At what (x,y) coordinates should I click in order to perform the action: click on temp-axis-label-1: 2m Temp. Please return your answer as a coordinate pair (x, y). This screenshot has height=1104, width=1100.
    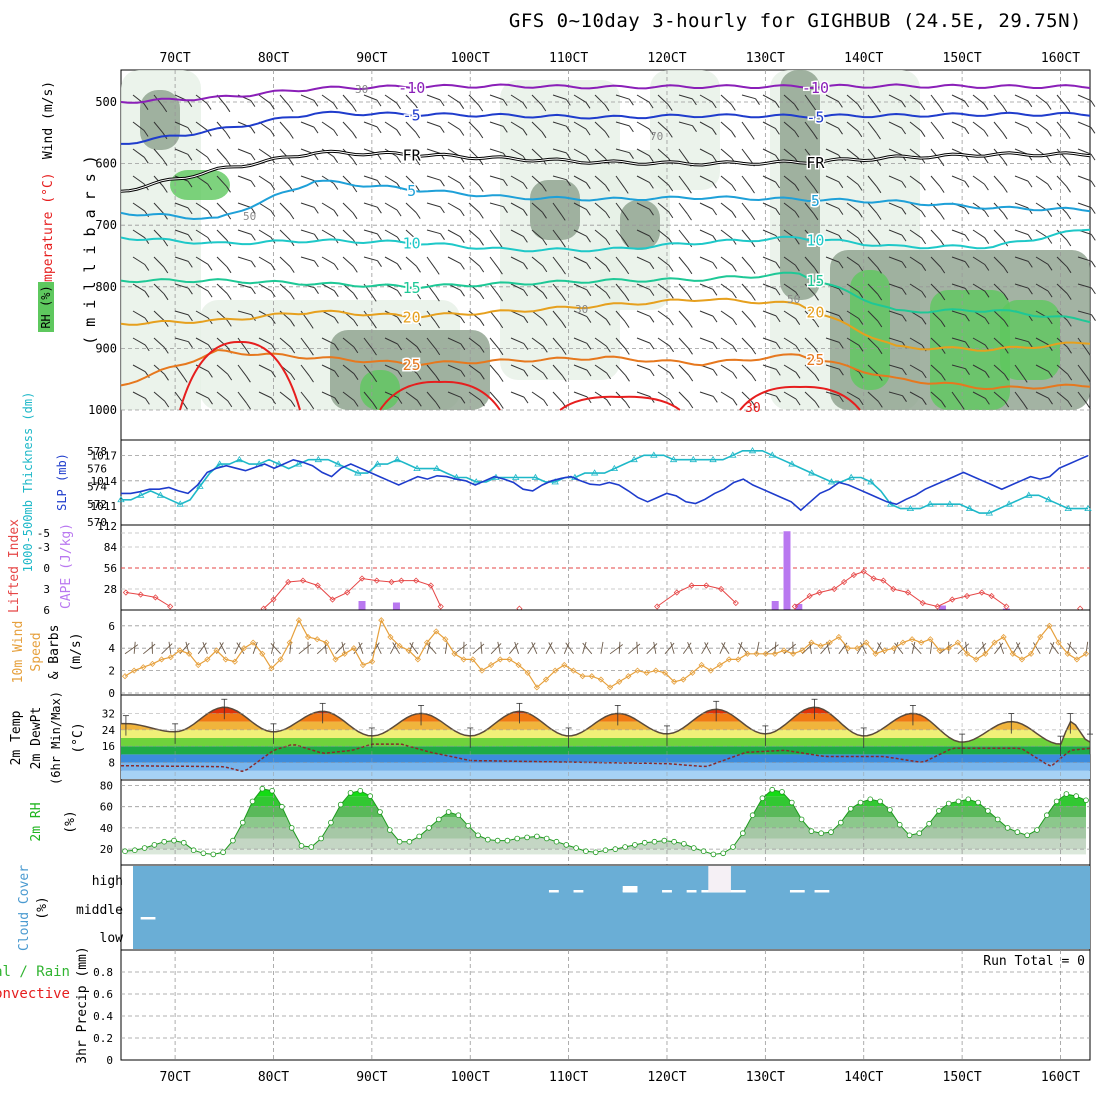
    Looking at the image, I should click on (16, 737).